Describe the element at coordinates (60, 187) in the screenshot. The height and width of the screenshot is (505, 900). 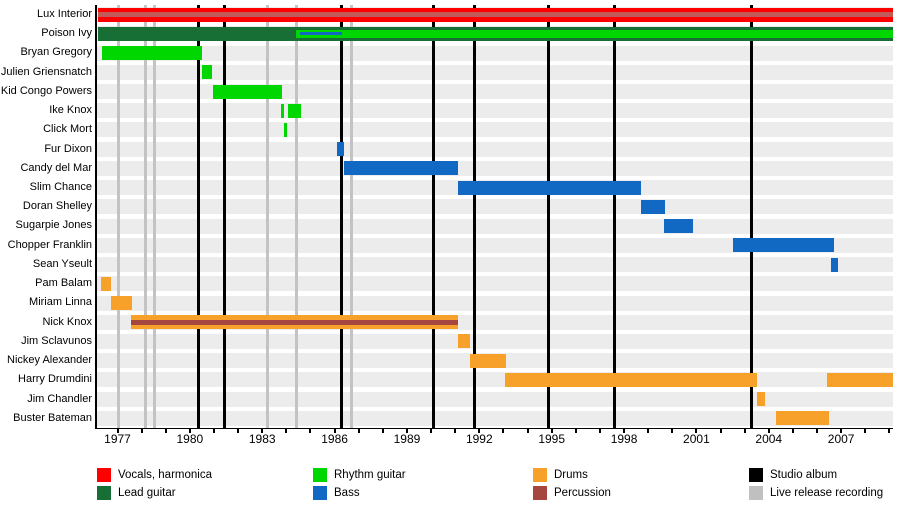
I see `member-label: Slim Chance` at that location.